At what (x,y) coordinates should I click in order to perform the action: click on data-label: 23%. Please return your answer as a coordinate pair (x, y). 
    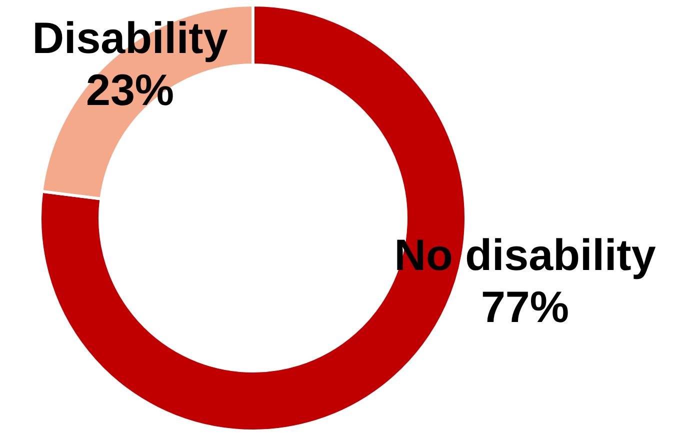
    Looking at the image, I should click on (130, 90).